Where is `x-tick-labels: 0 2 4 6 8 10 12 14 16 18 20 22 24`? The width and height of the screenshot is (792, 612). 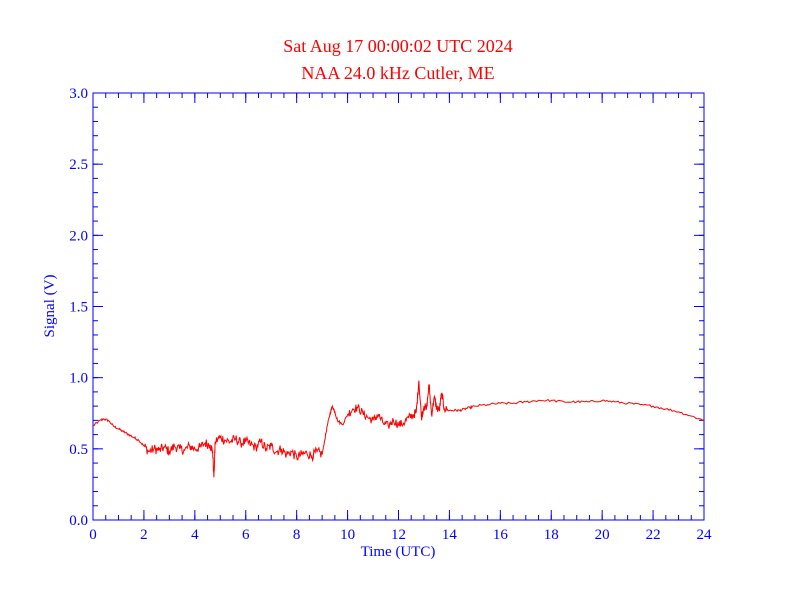
x-tick-labels: 0 2 4 6 8 10 12 14 16 18 20 22 24 is located at coordinates (400, 535).